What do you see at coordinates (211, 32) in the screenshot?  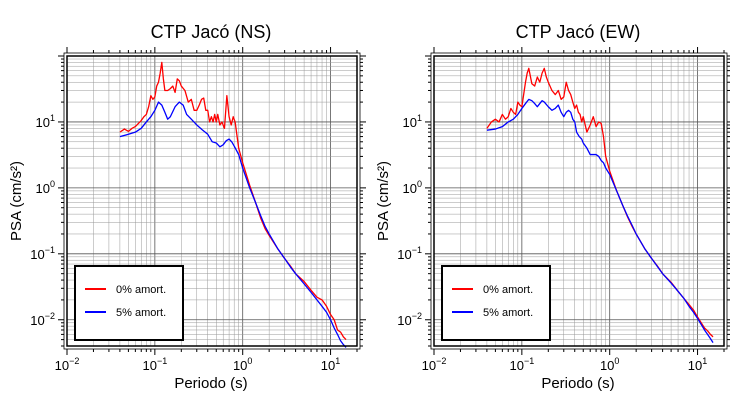 I see `chart-title: CTP Jacó (NS)` at bounding box center [211, 32].